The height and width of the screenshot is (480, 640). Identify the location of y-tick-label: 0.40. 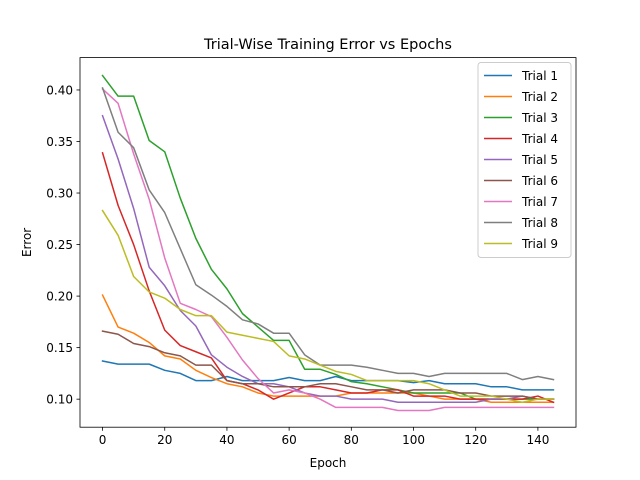
(59, 90).